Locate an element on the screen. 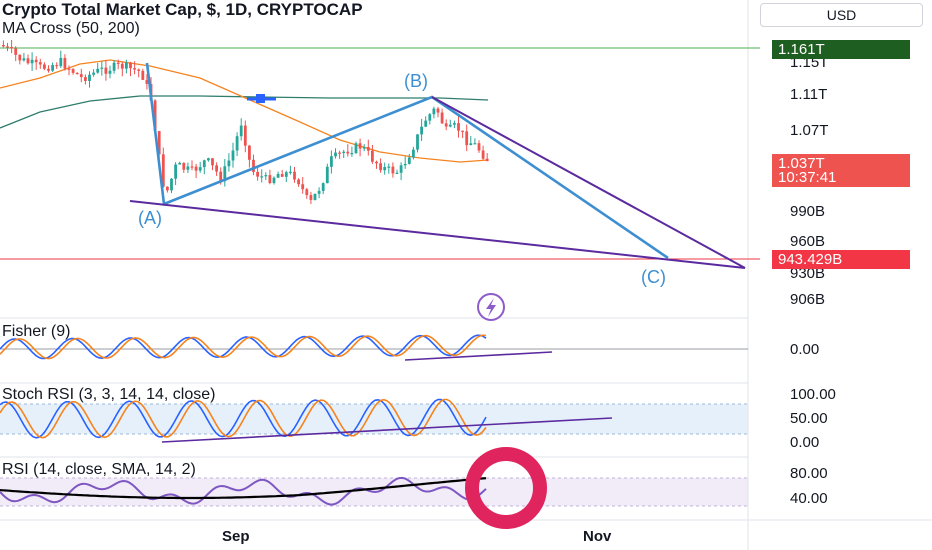 The height and width of the screenshot is (550, 932). stoch-k-line is located at coordinates (243, 418).